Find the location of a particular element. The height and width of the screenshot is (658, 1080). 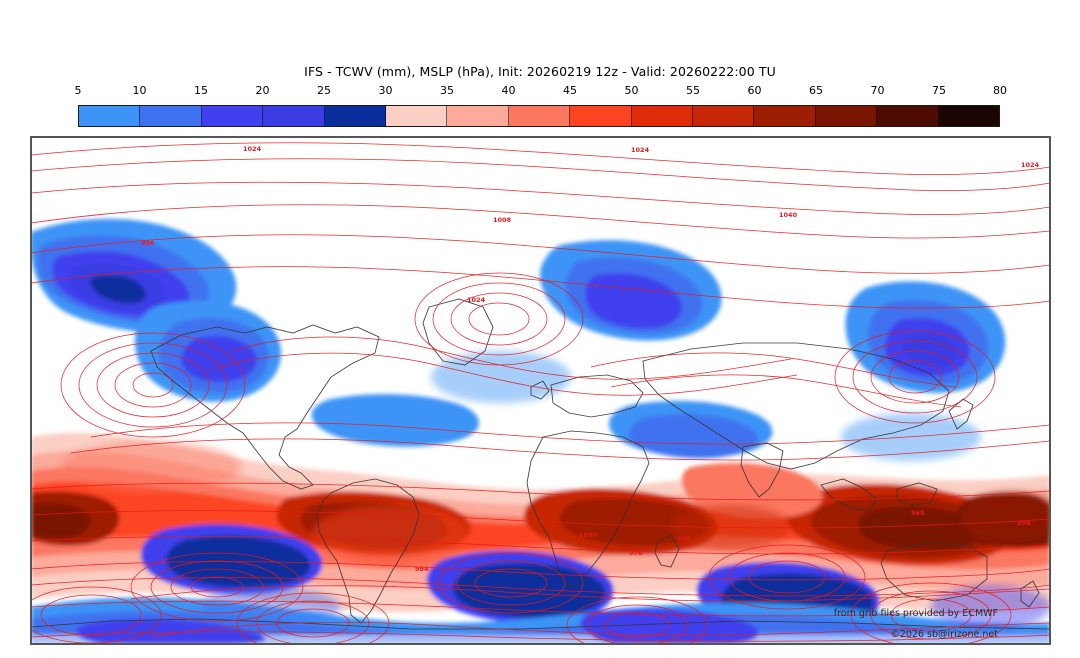

contour-label-1024-c: 1024 is located at coordinates (1030, 165).